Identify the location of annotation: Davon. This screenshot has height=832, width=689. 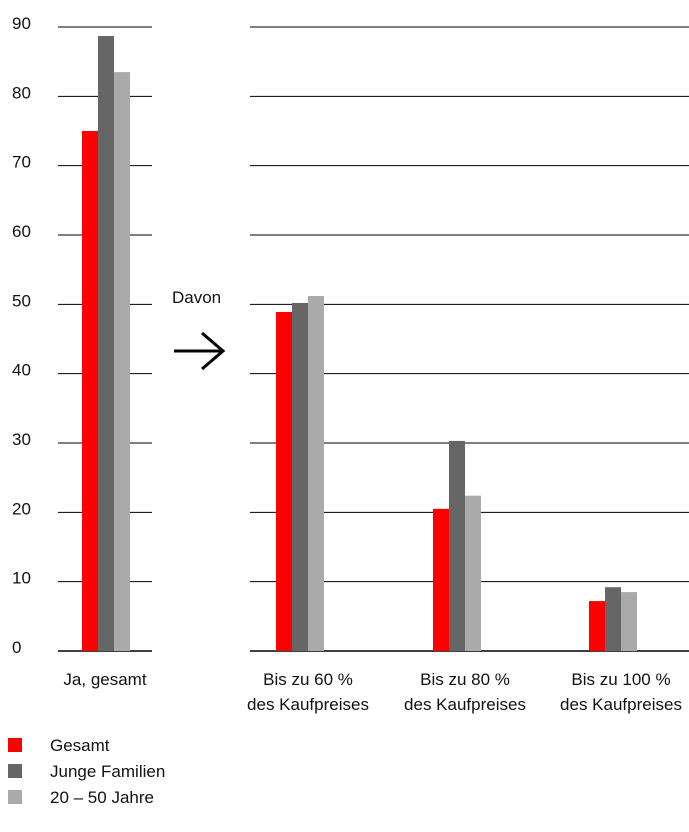
(196, 297).